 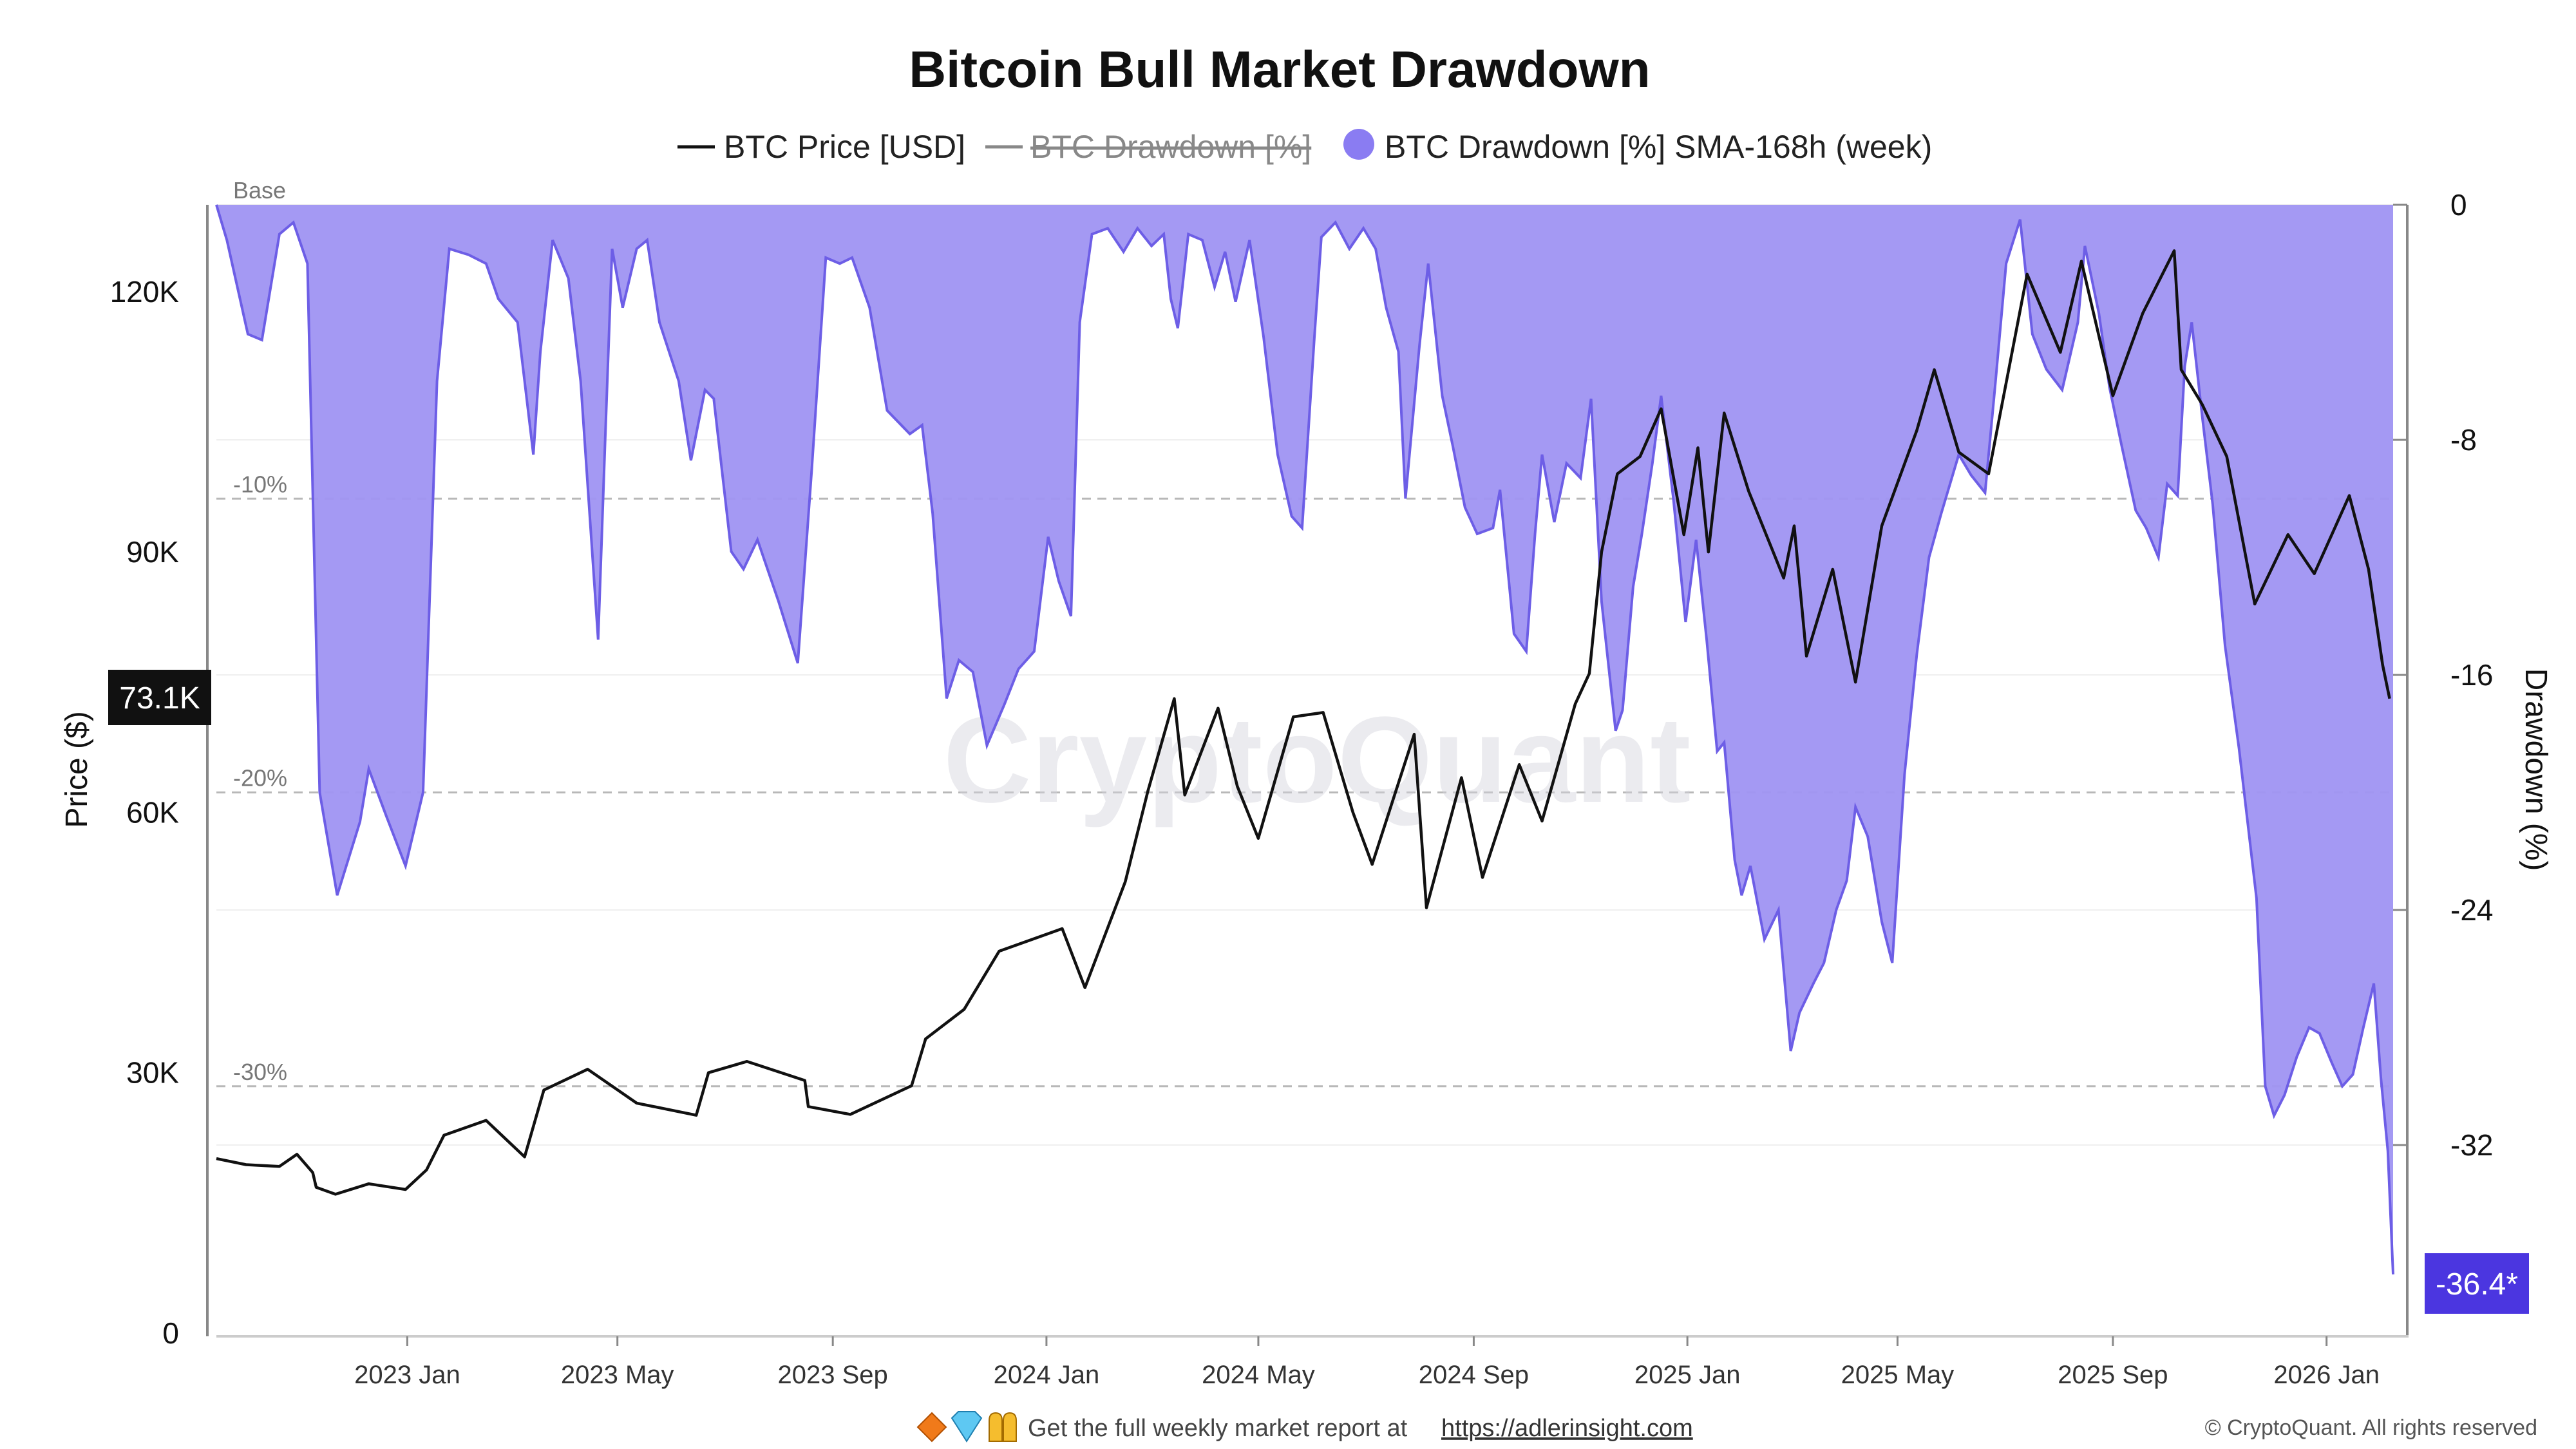 I want to click on legend-item-price: BTC Price [USD], so click(x=821, y=147).